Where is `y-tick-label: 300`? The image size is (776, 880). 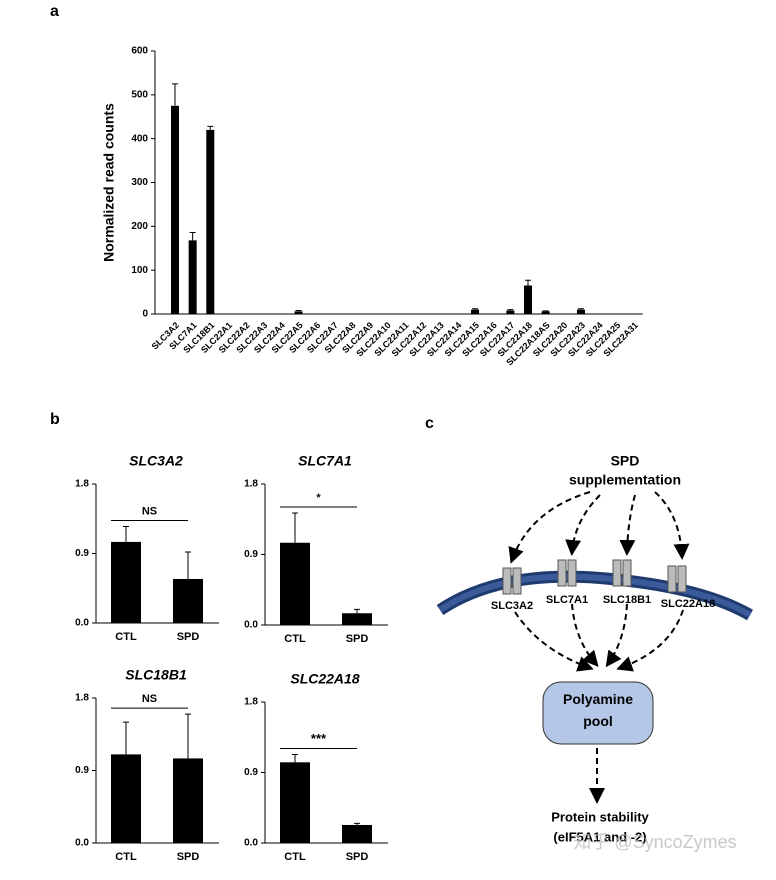
y-tick-label: 300 is located at coordinates (139, 182).